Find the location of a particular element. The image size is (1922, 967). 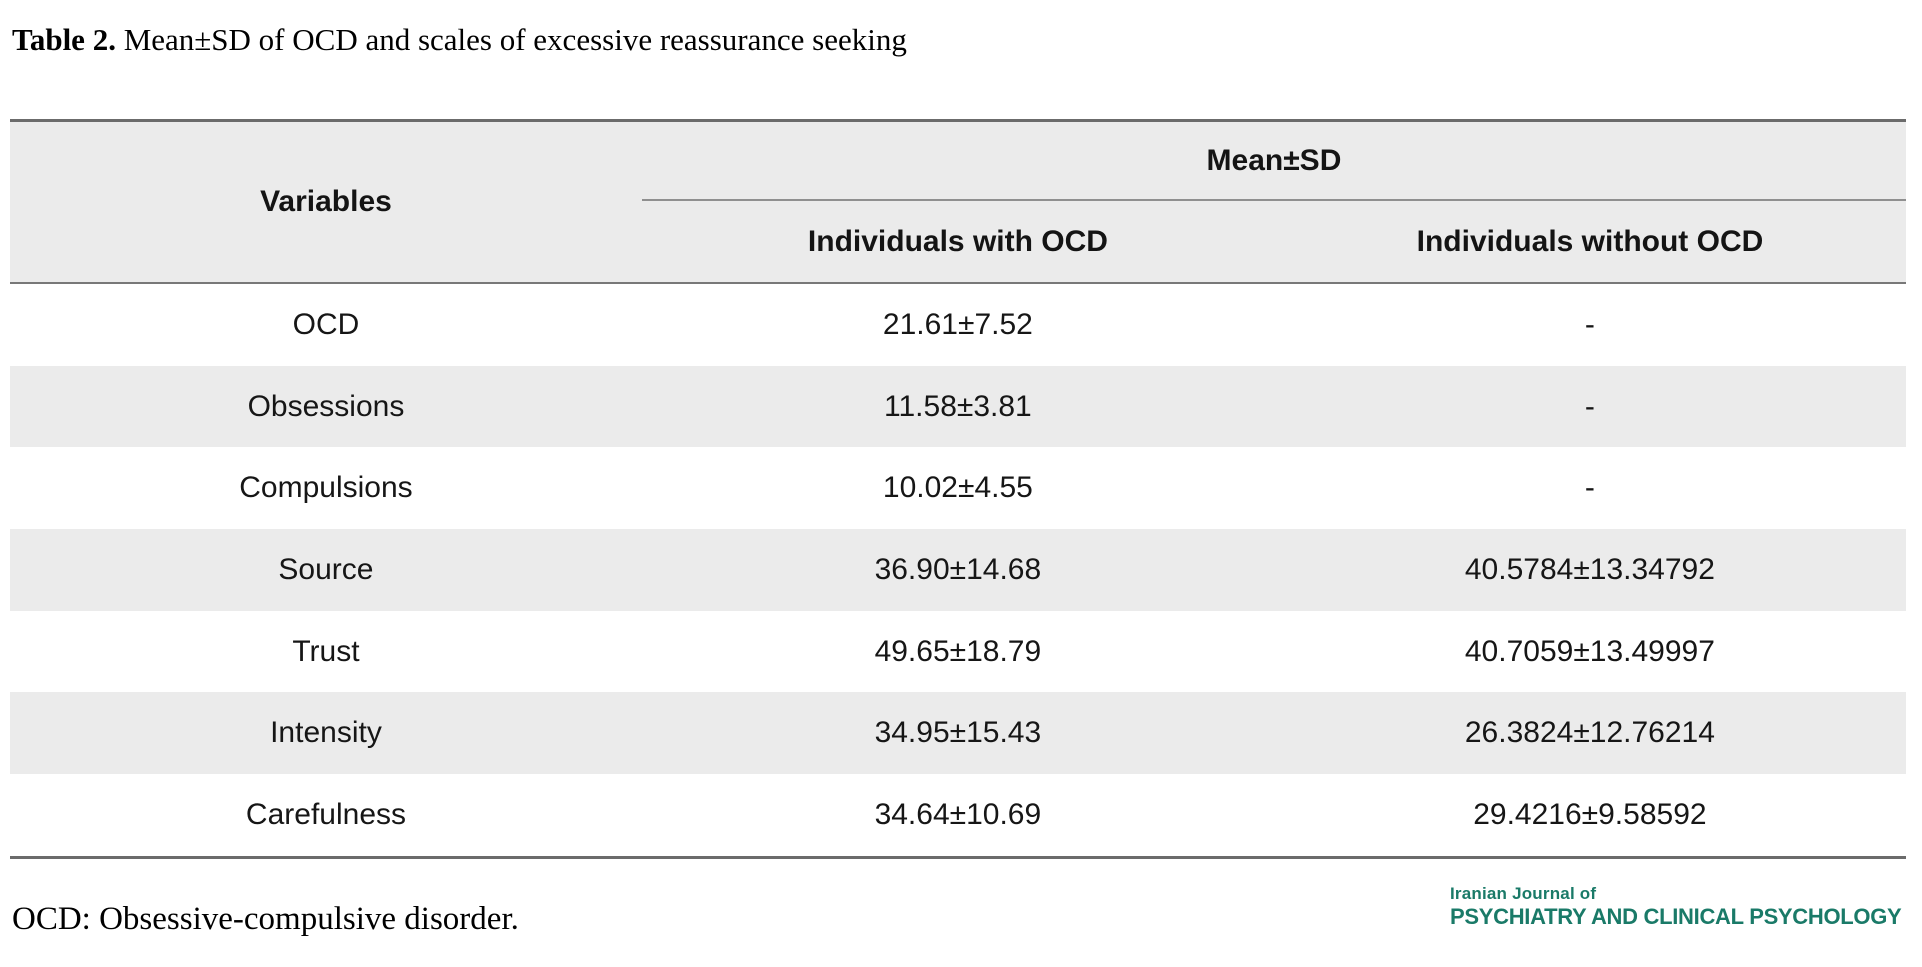

table-row-obsessions: Obsessions 11.58±3.81 - is located at coordinates (958, 406).